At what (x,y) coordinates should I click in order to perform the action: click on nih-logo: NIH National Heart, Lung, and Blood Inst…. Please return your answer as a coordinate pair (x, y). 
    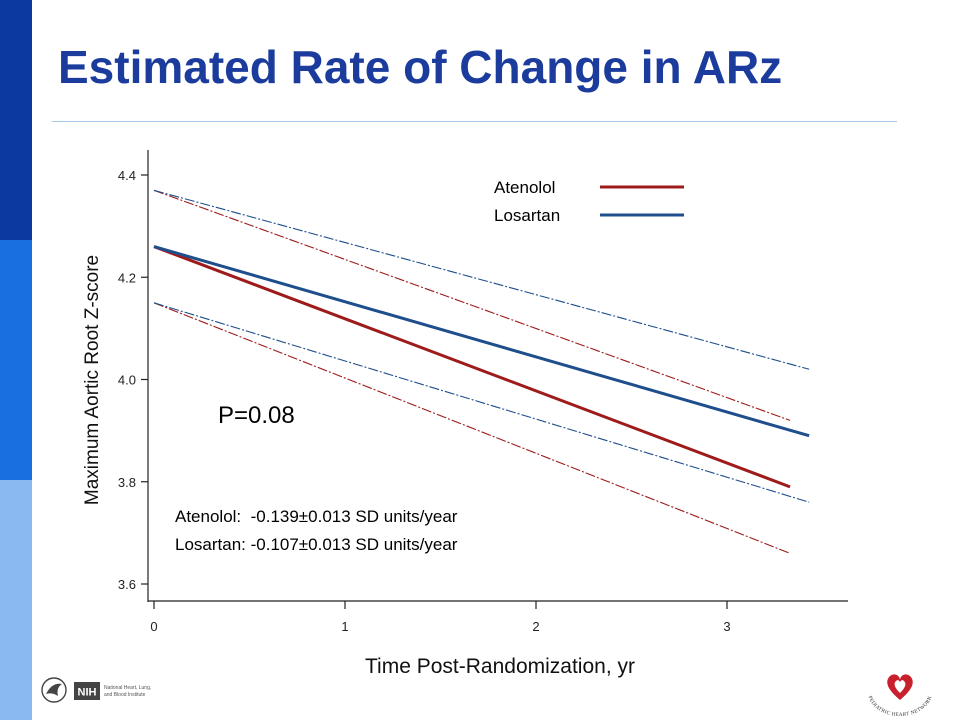
    Looking at the image, I should click on (112, 691).